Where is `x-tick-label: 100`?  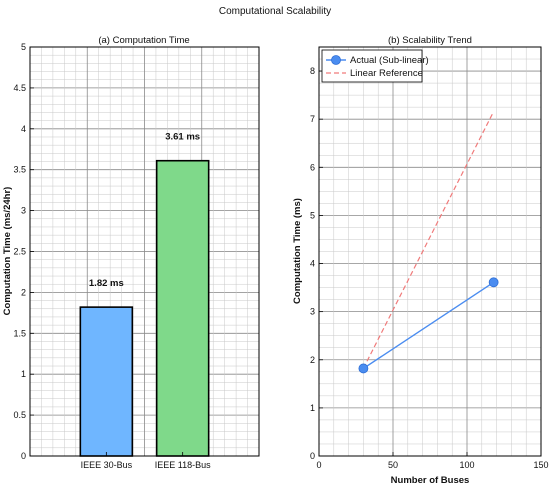
x-tick-label: 100 is located at coordinates (466, 465).